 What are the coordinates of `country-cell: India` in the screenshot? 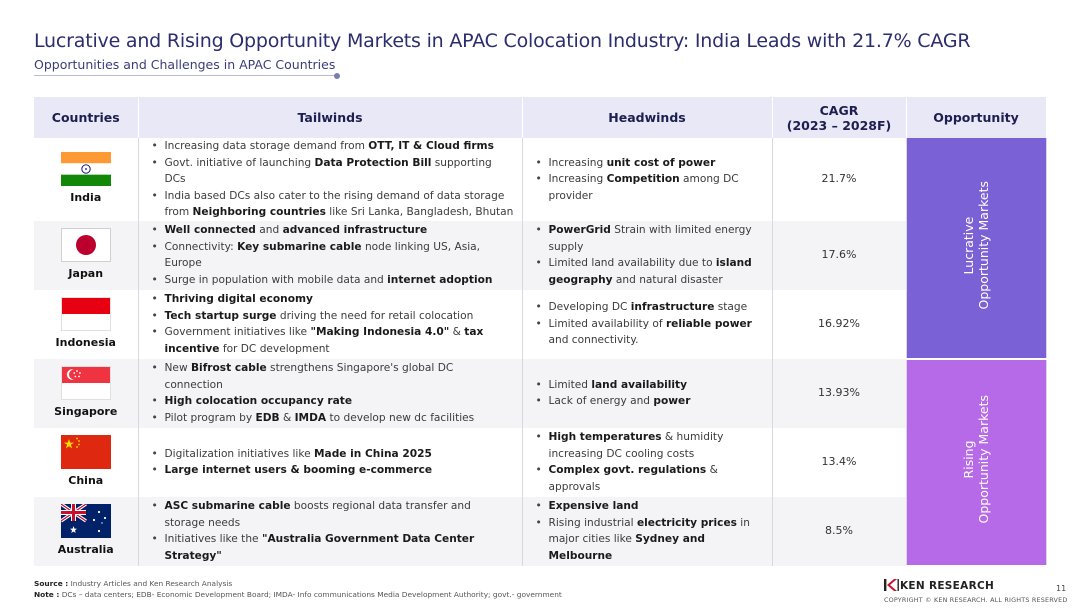 It's located at (86, 179).